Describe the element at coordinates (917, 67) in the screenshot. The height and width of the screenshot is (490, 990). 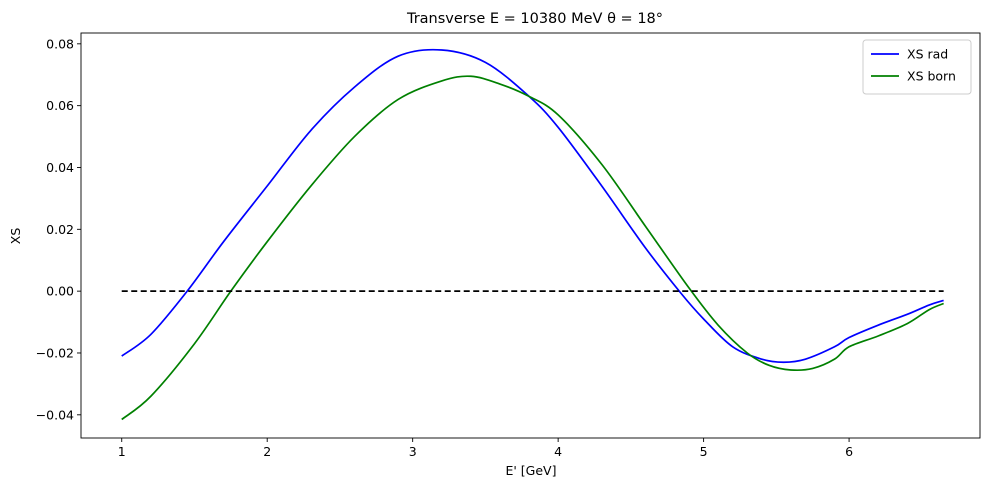
I see `legend: XS rad XS born` at that location.